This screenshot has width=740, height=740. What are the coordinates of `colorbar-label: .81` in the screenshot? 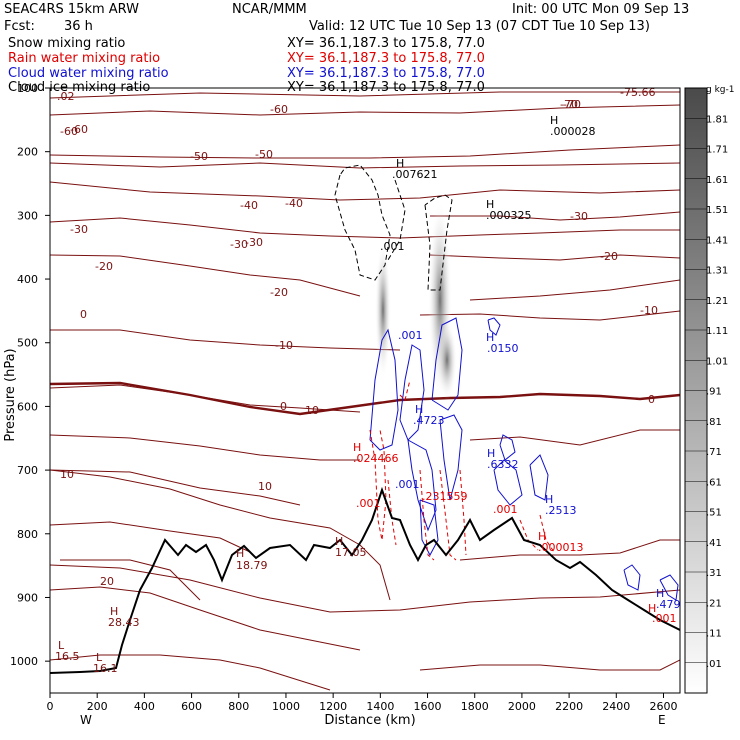 It's located at (714, 422).